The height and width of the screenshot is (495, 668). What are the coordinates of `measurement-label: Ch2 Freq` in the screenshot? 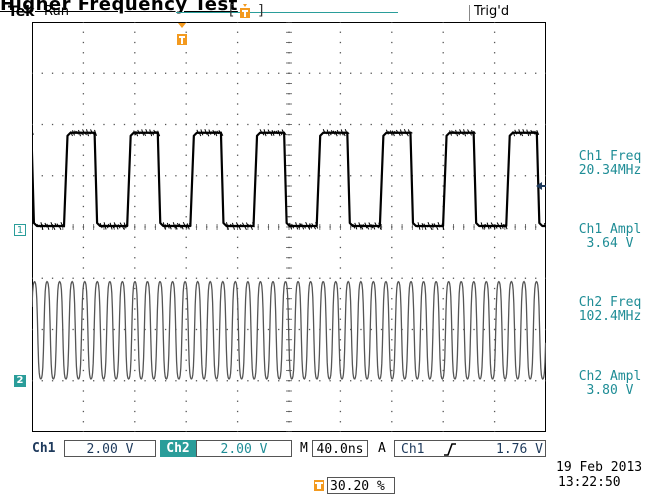 It's located at (610, 302).